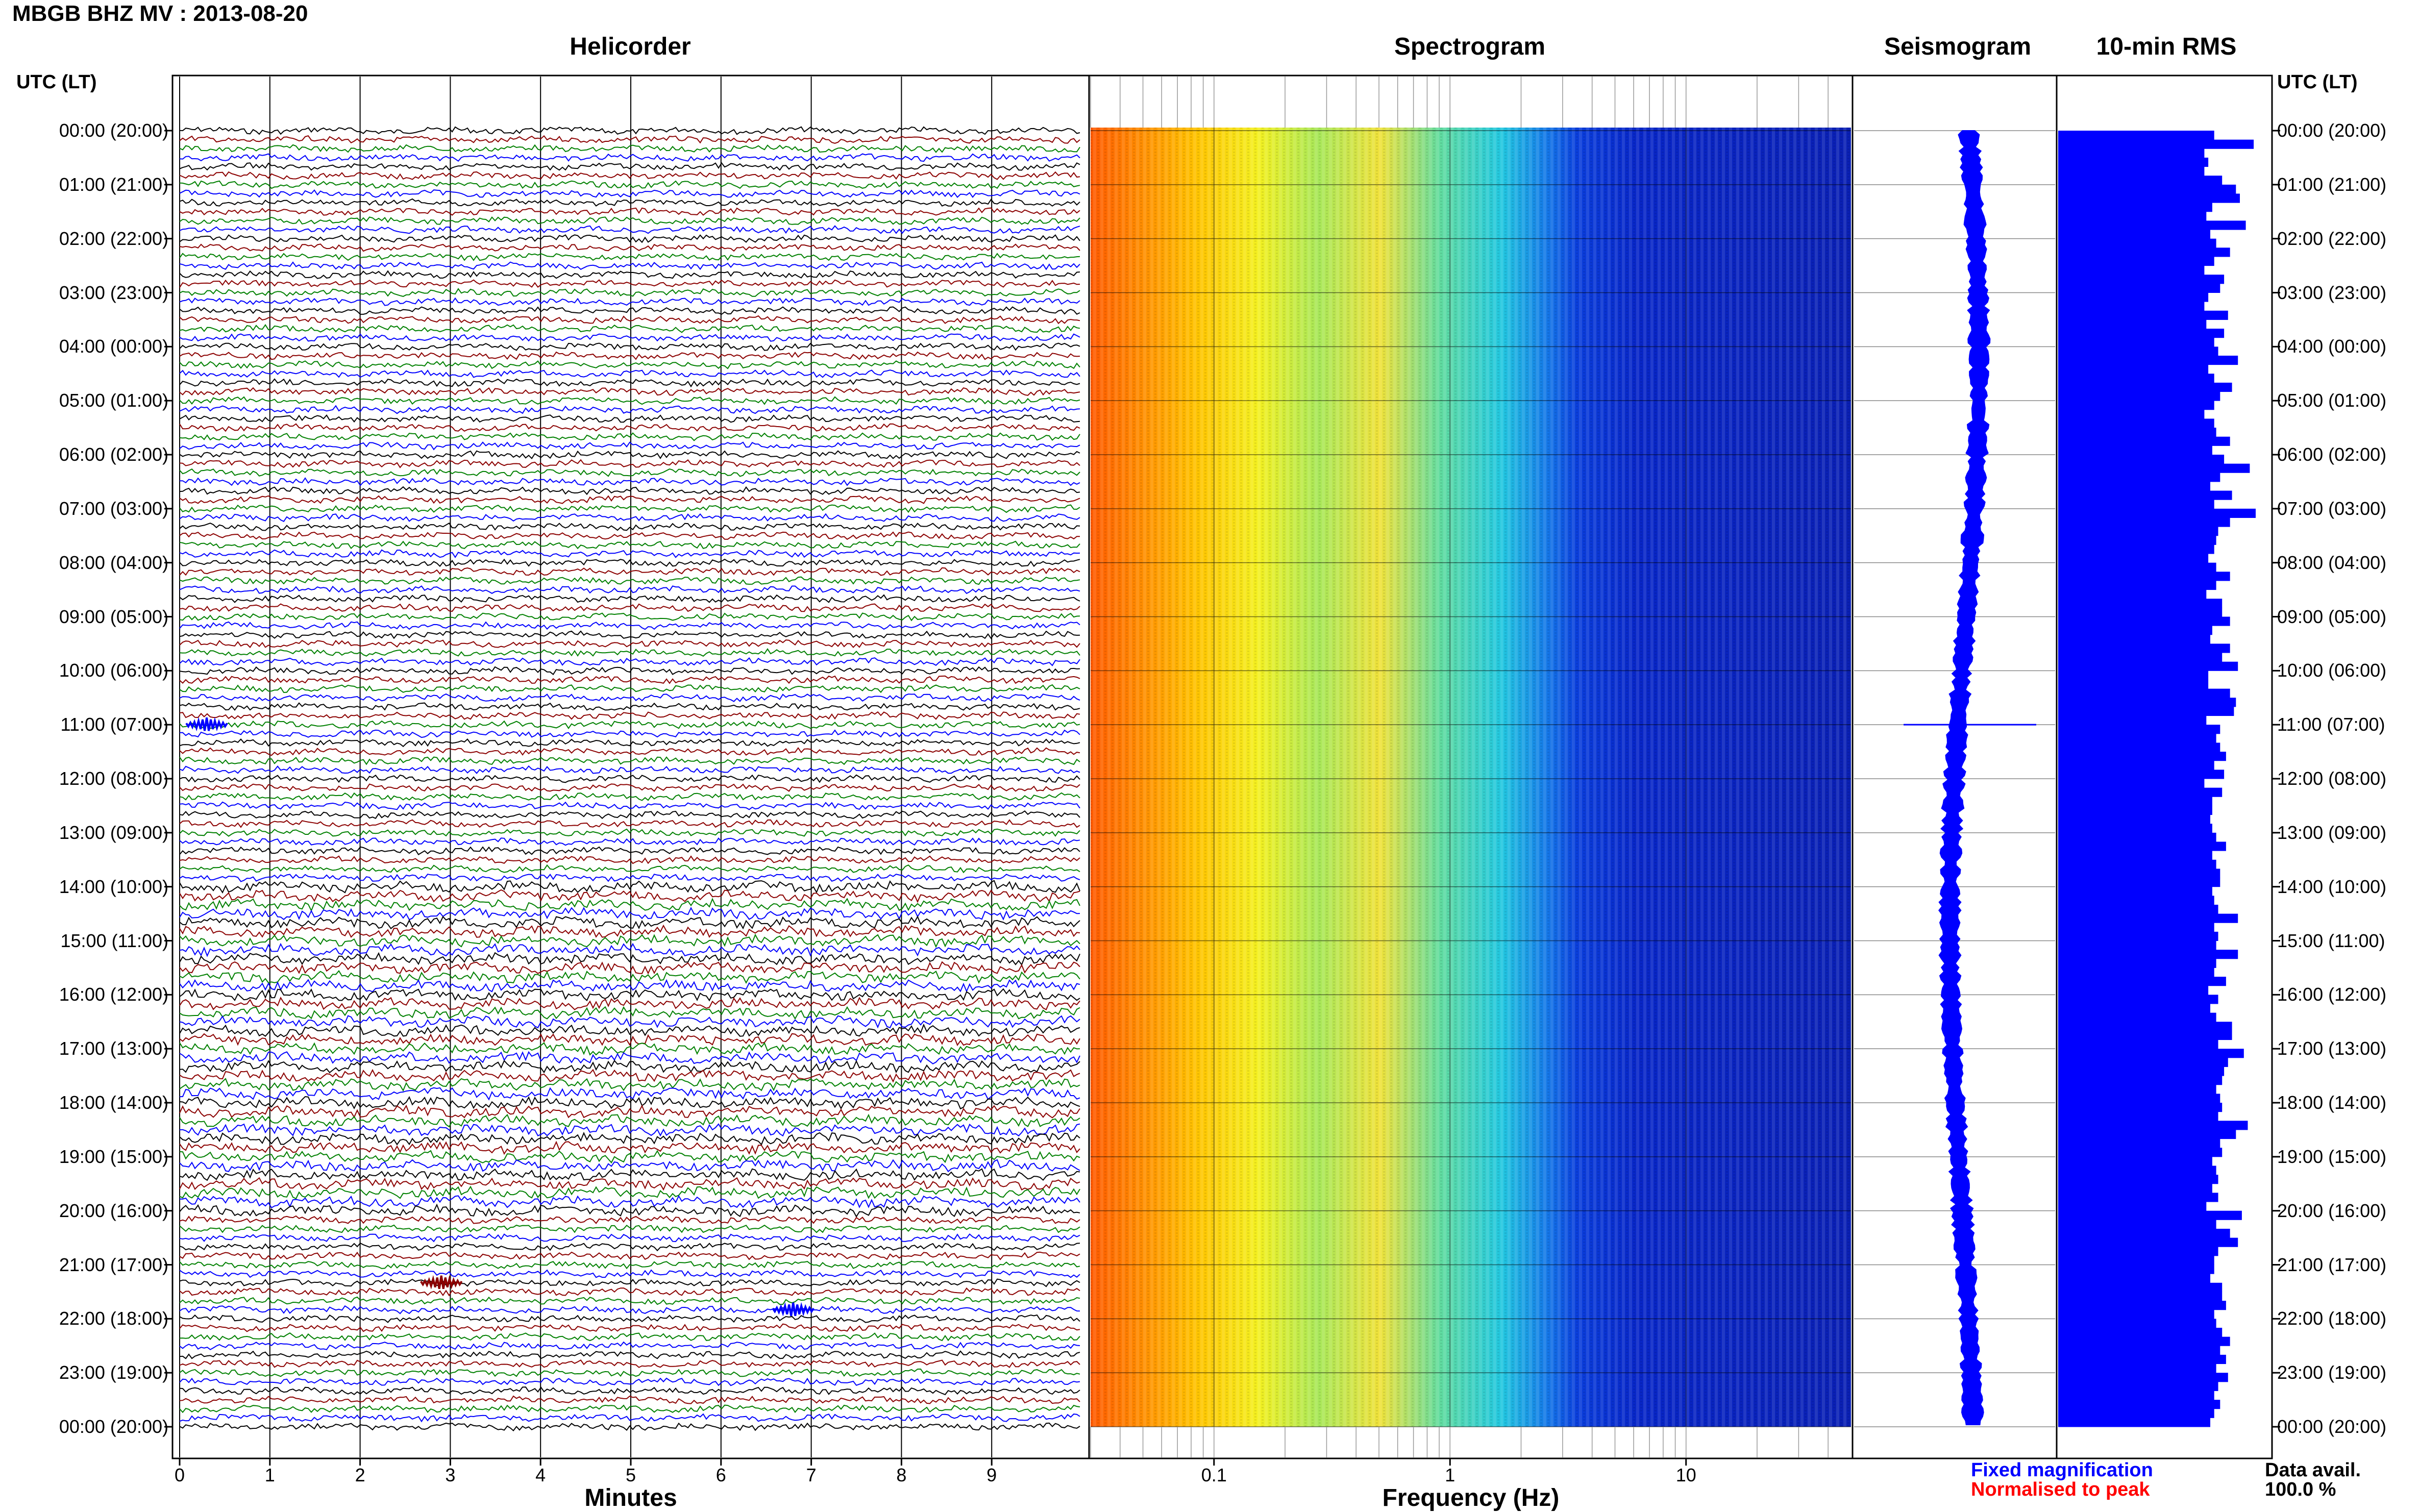 The image size is (2419, 1512). I want to click on right-time-label: 06:00 (02:00), so click(2332, 454).